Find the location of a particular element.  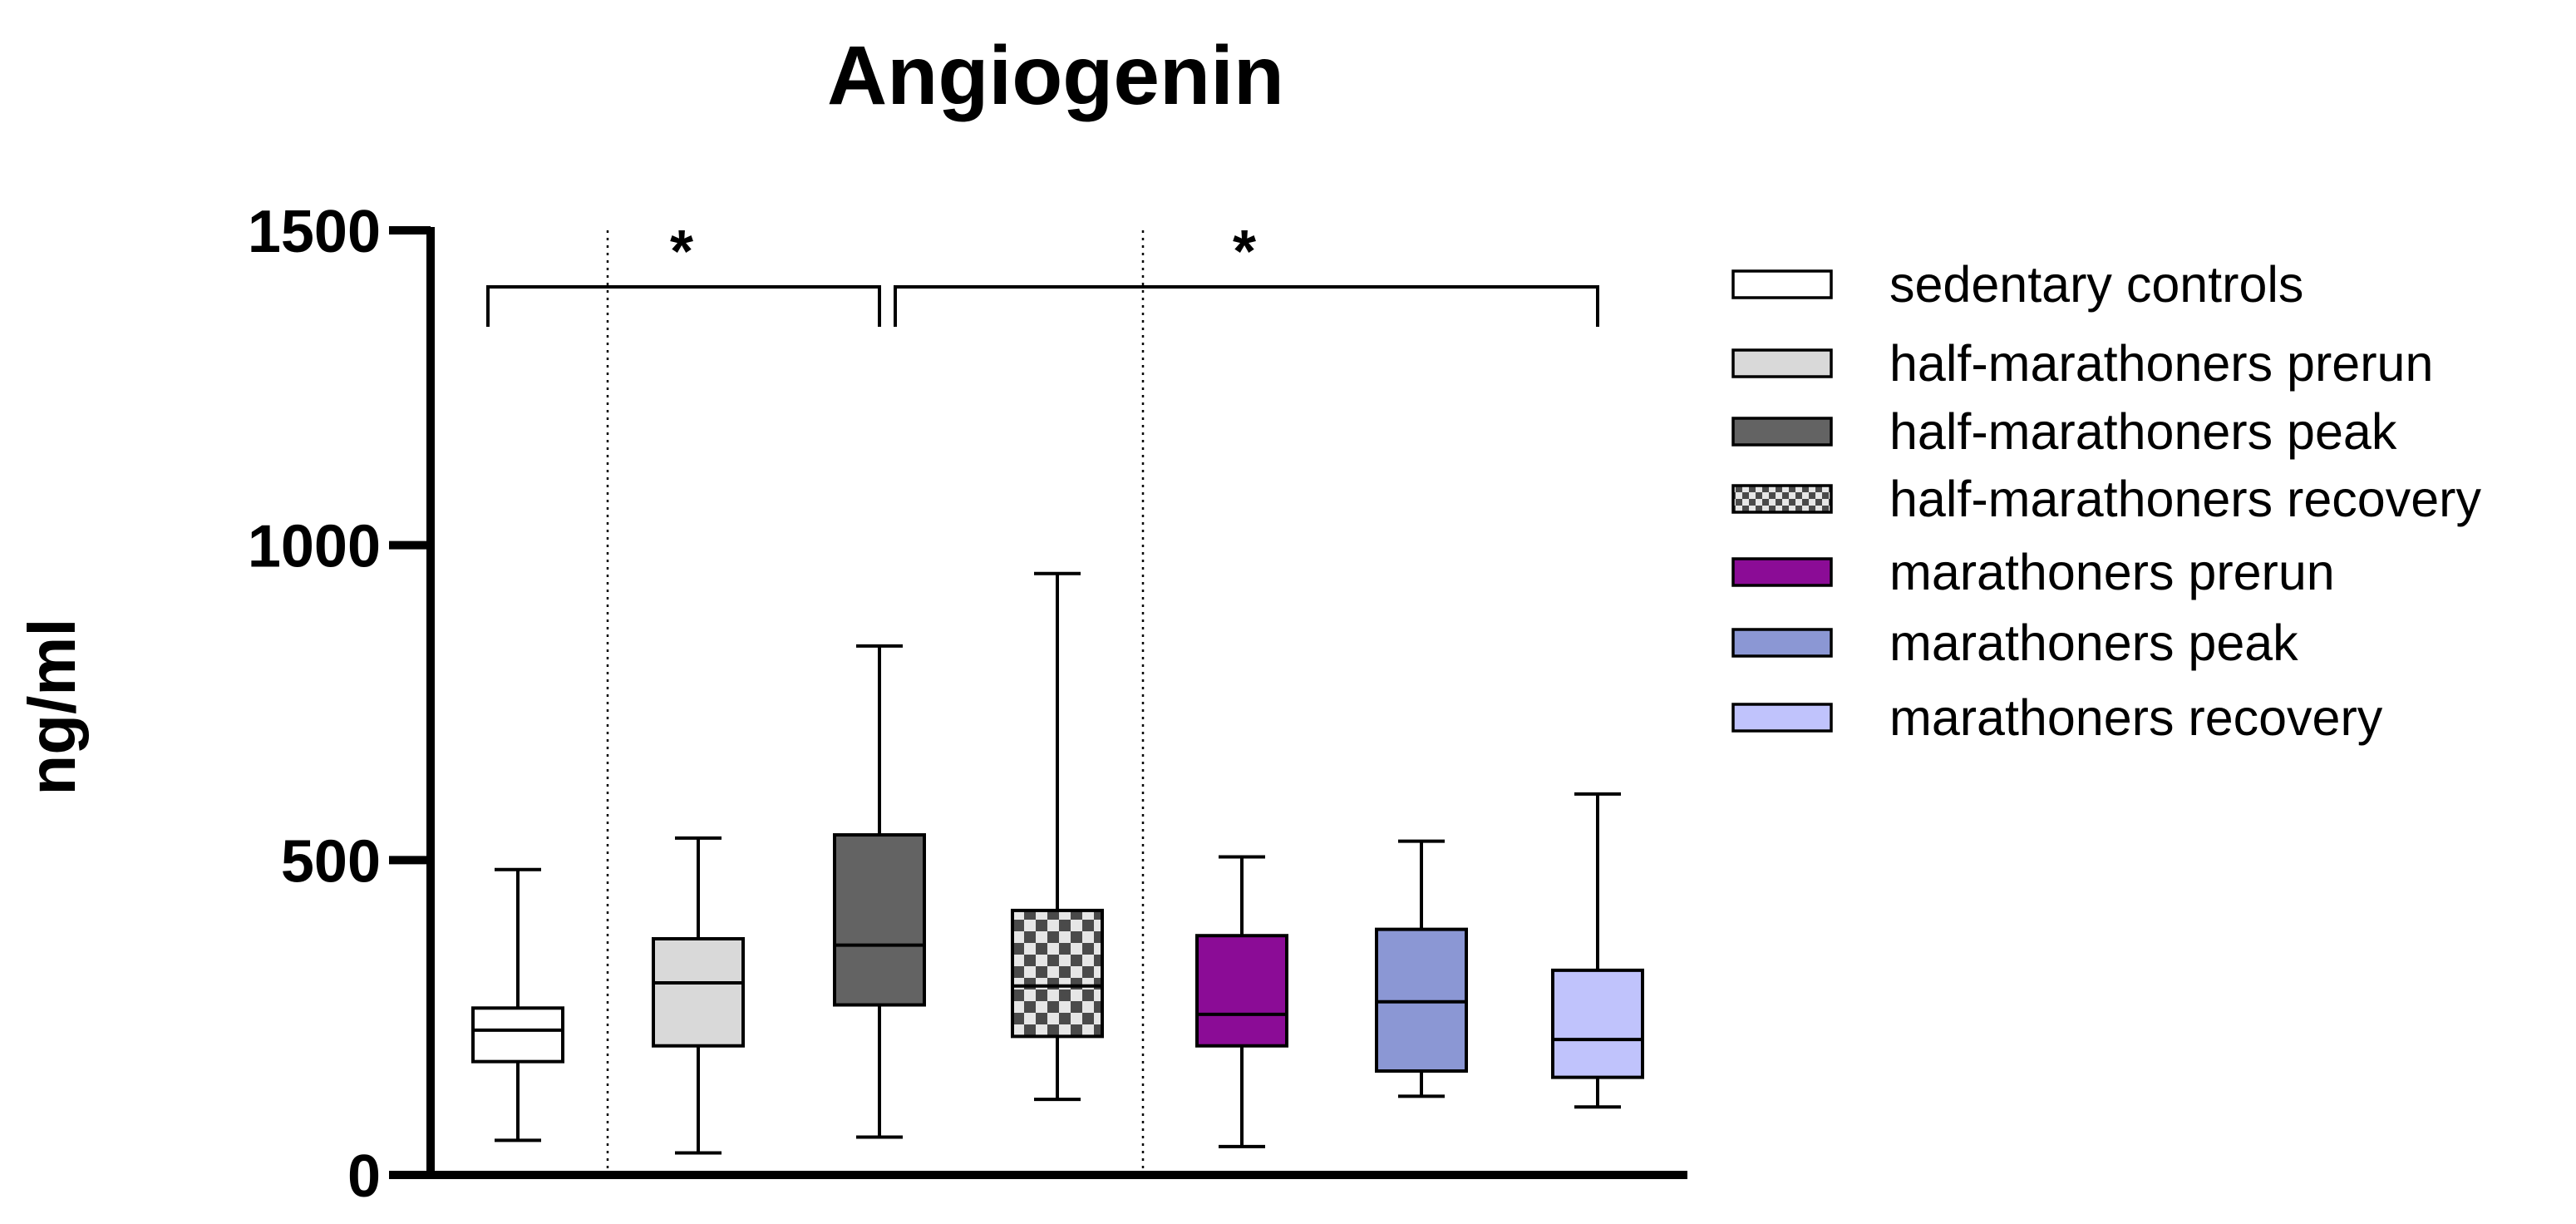

legend-item: half-marathoners prerun is located at coordinates (2082, 363).